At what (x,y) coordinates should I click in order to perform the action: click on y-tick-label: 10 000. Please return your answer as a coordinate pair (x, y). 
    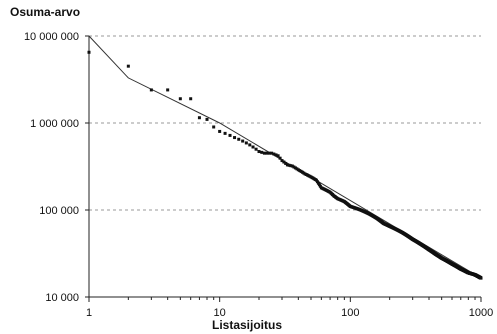
    Looking at the image, I should click on (62, 298).